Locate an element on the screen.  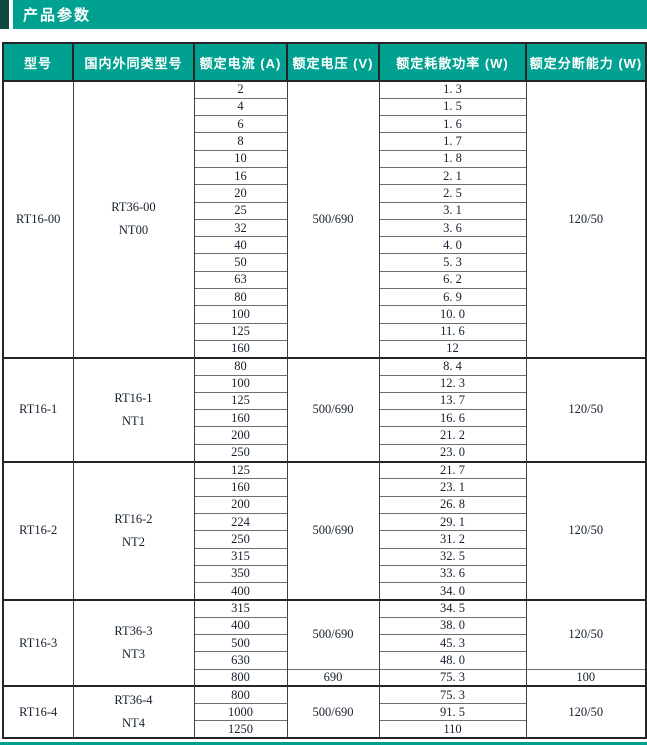
next-section-edge is located at coordinates (323, 743).